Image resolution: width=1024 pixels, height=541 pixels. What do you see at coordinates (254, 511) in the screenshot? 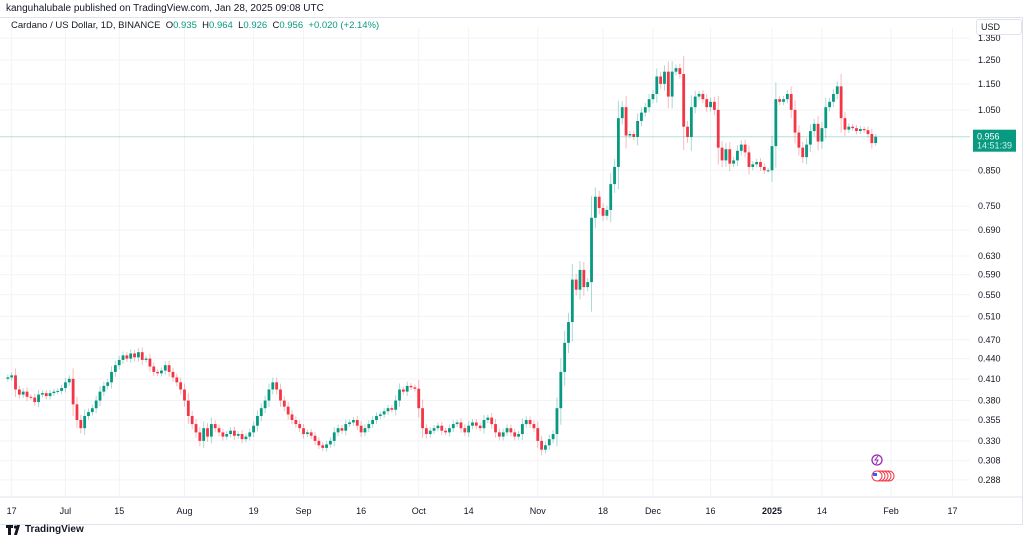
I see `time-tick-label: 19` at bounding box center [254, 511].